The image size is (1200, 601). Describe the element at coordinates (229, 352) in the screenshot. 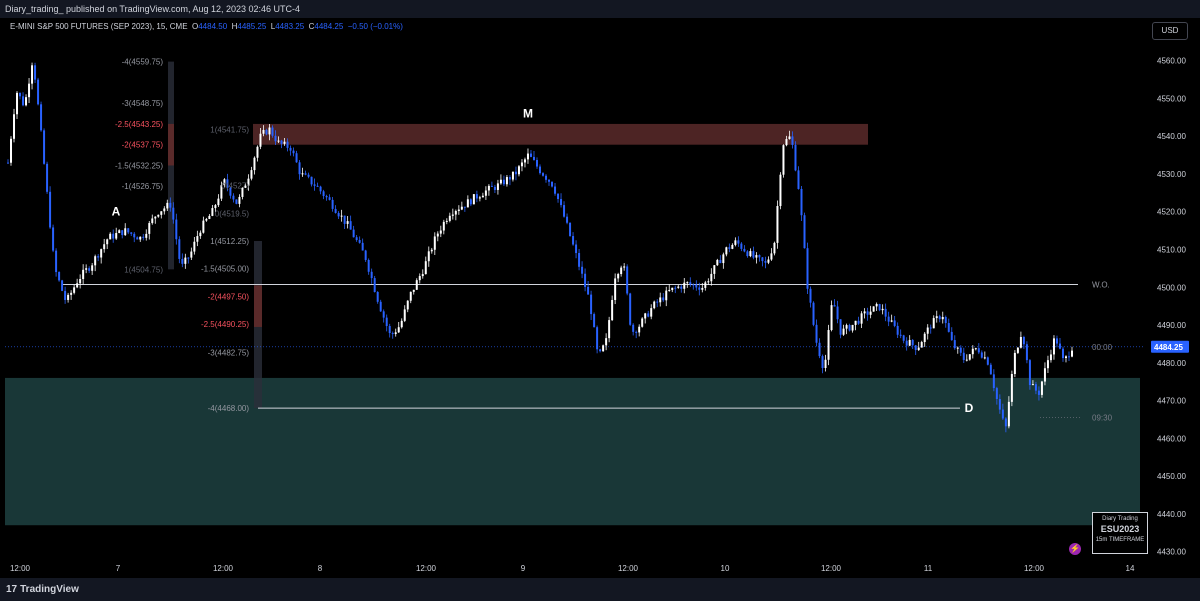

I see `fib-right-label: -3(4482.75)` at that location.